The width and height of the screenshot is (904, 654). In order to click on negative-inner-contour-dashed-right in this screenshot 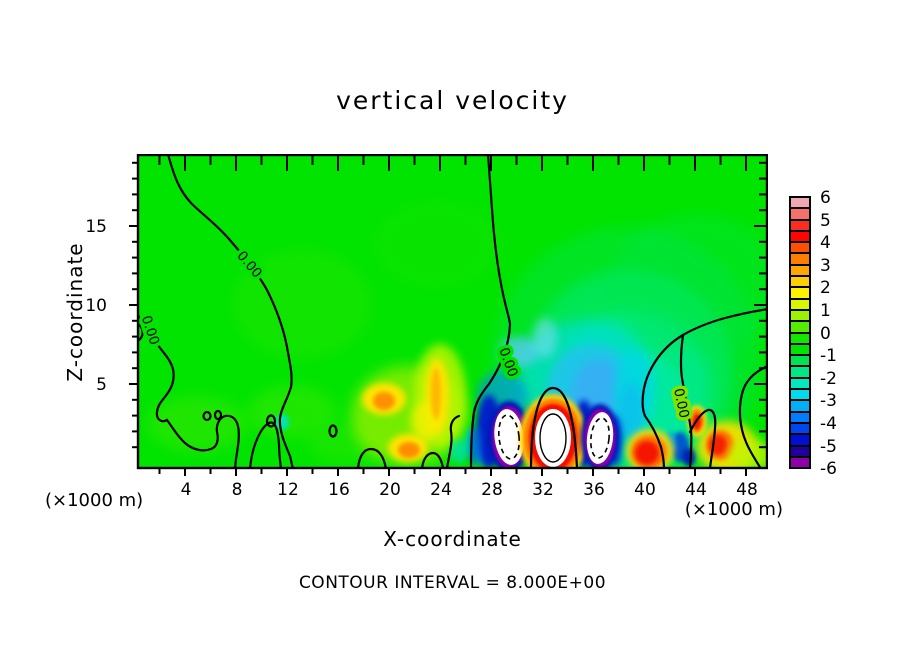, I will do `click(600, 438)`.